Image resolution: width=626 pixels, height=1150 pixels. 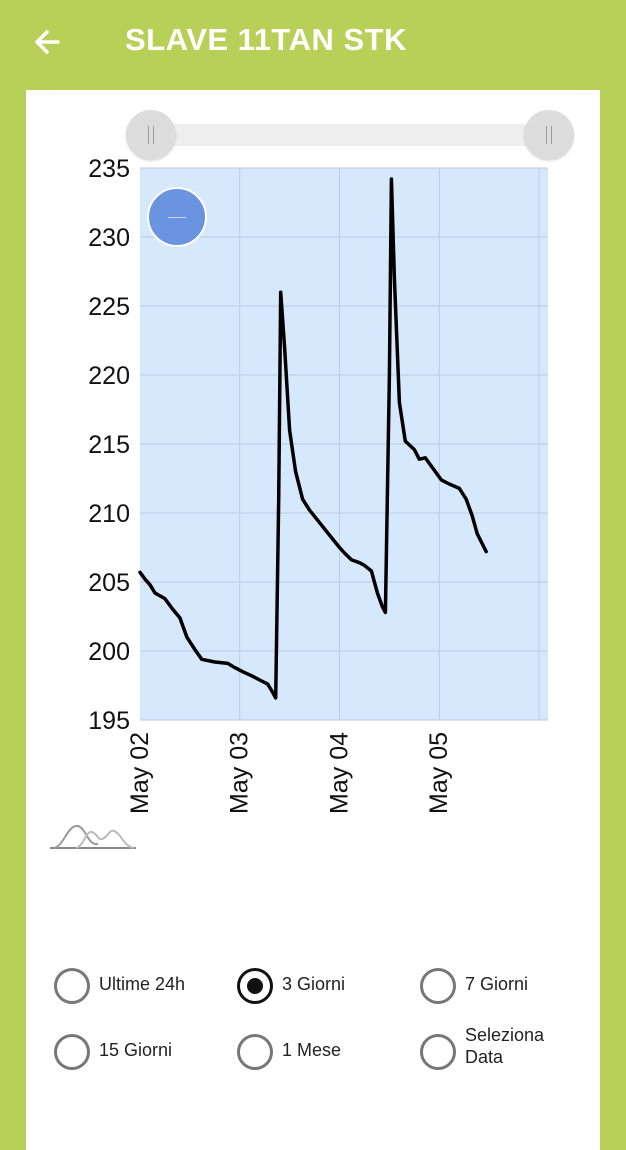 What do you see at coordinates (549, 135) in the screenshot?
I see `range-slider-end-handle` at bounding box center [549, 135].